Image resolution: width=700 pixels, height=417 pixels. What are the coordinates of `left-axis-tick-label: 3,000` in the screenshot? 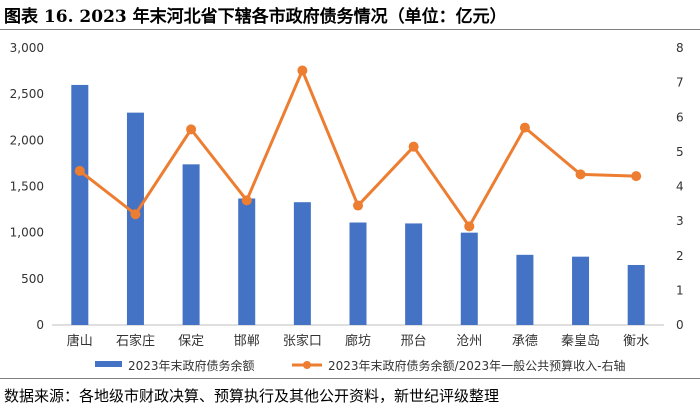 It's located at (27, 48).